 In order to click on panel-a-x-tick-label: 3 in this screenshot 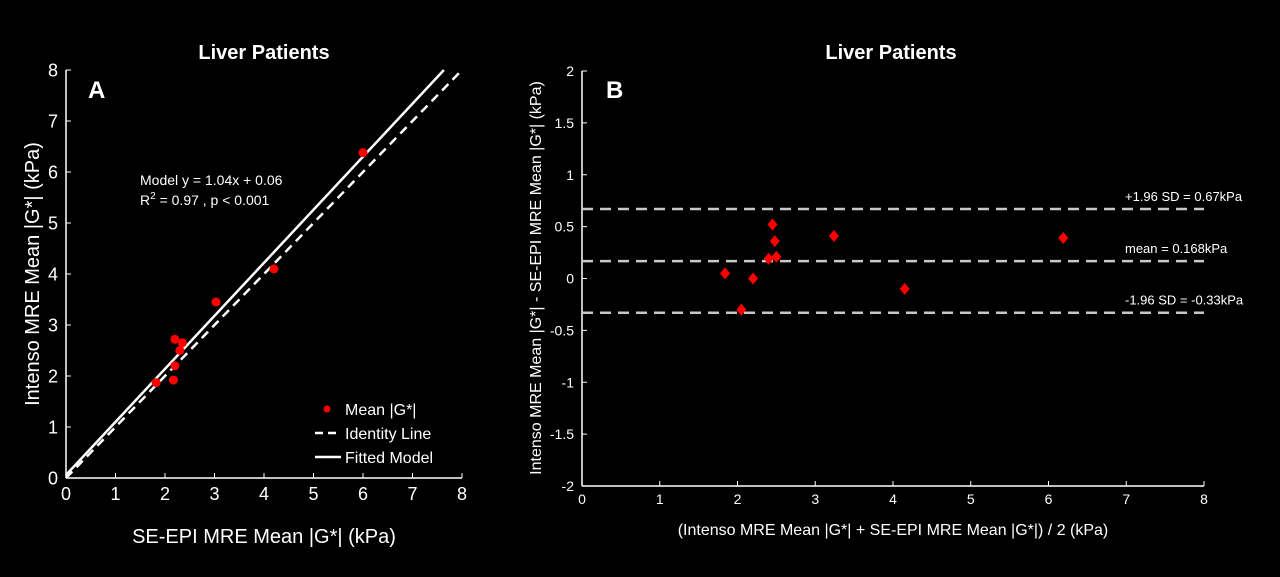, I will do `click(214, 494)`.